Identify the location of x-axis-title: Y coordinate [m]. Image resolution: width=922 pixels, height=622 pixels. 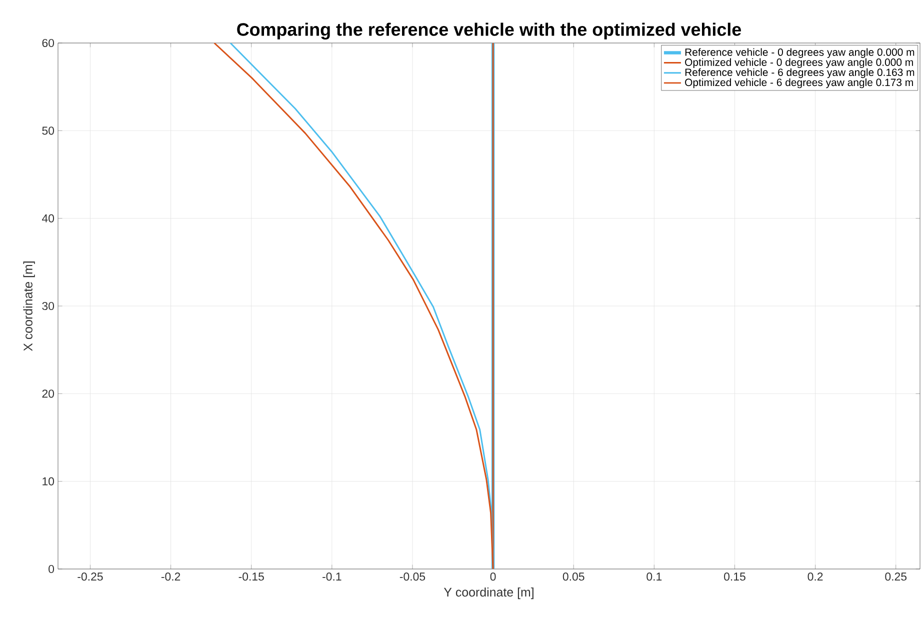
(489, 593).